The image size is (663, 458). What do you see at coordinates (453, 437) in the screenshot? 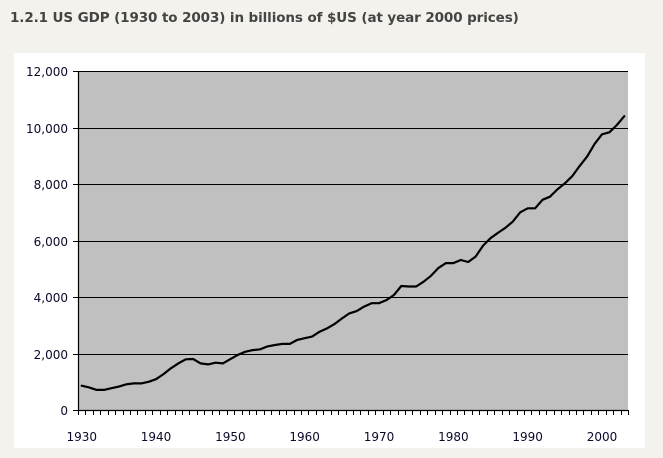
I see `x-tick-label: 1980` at bounding box center [453, 437].